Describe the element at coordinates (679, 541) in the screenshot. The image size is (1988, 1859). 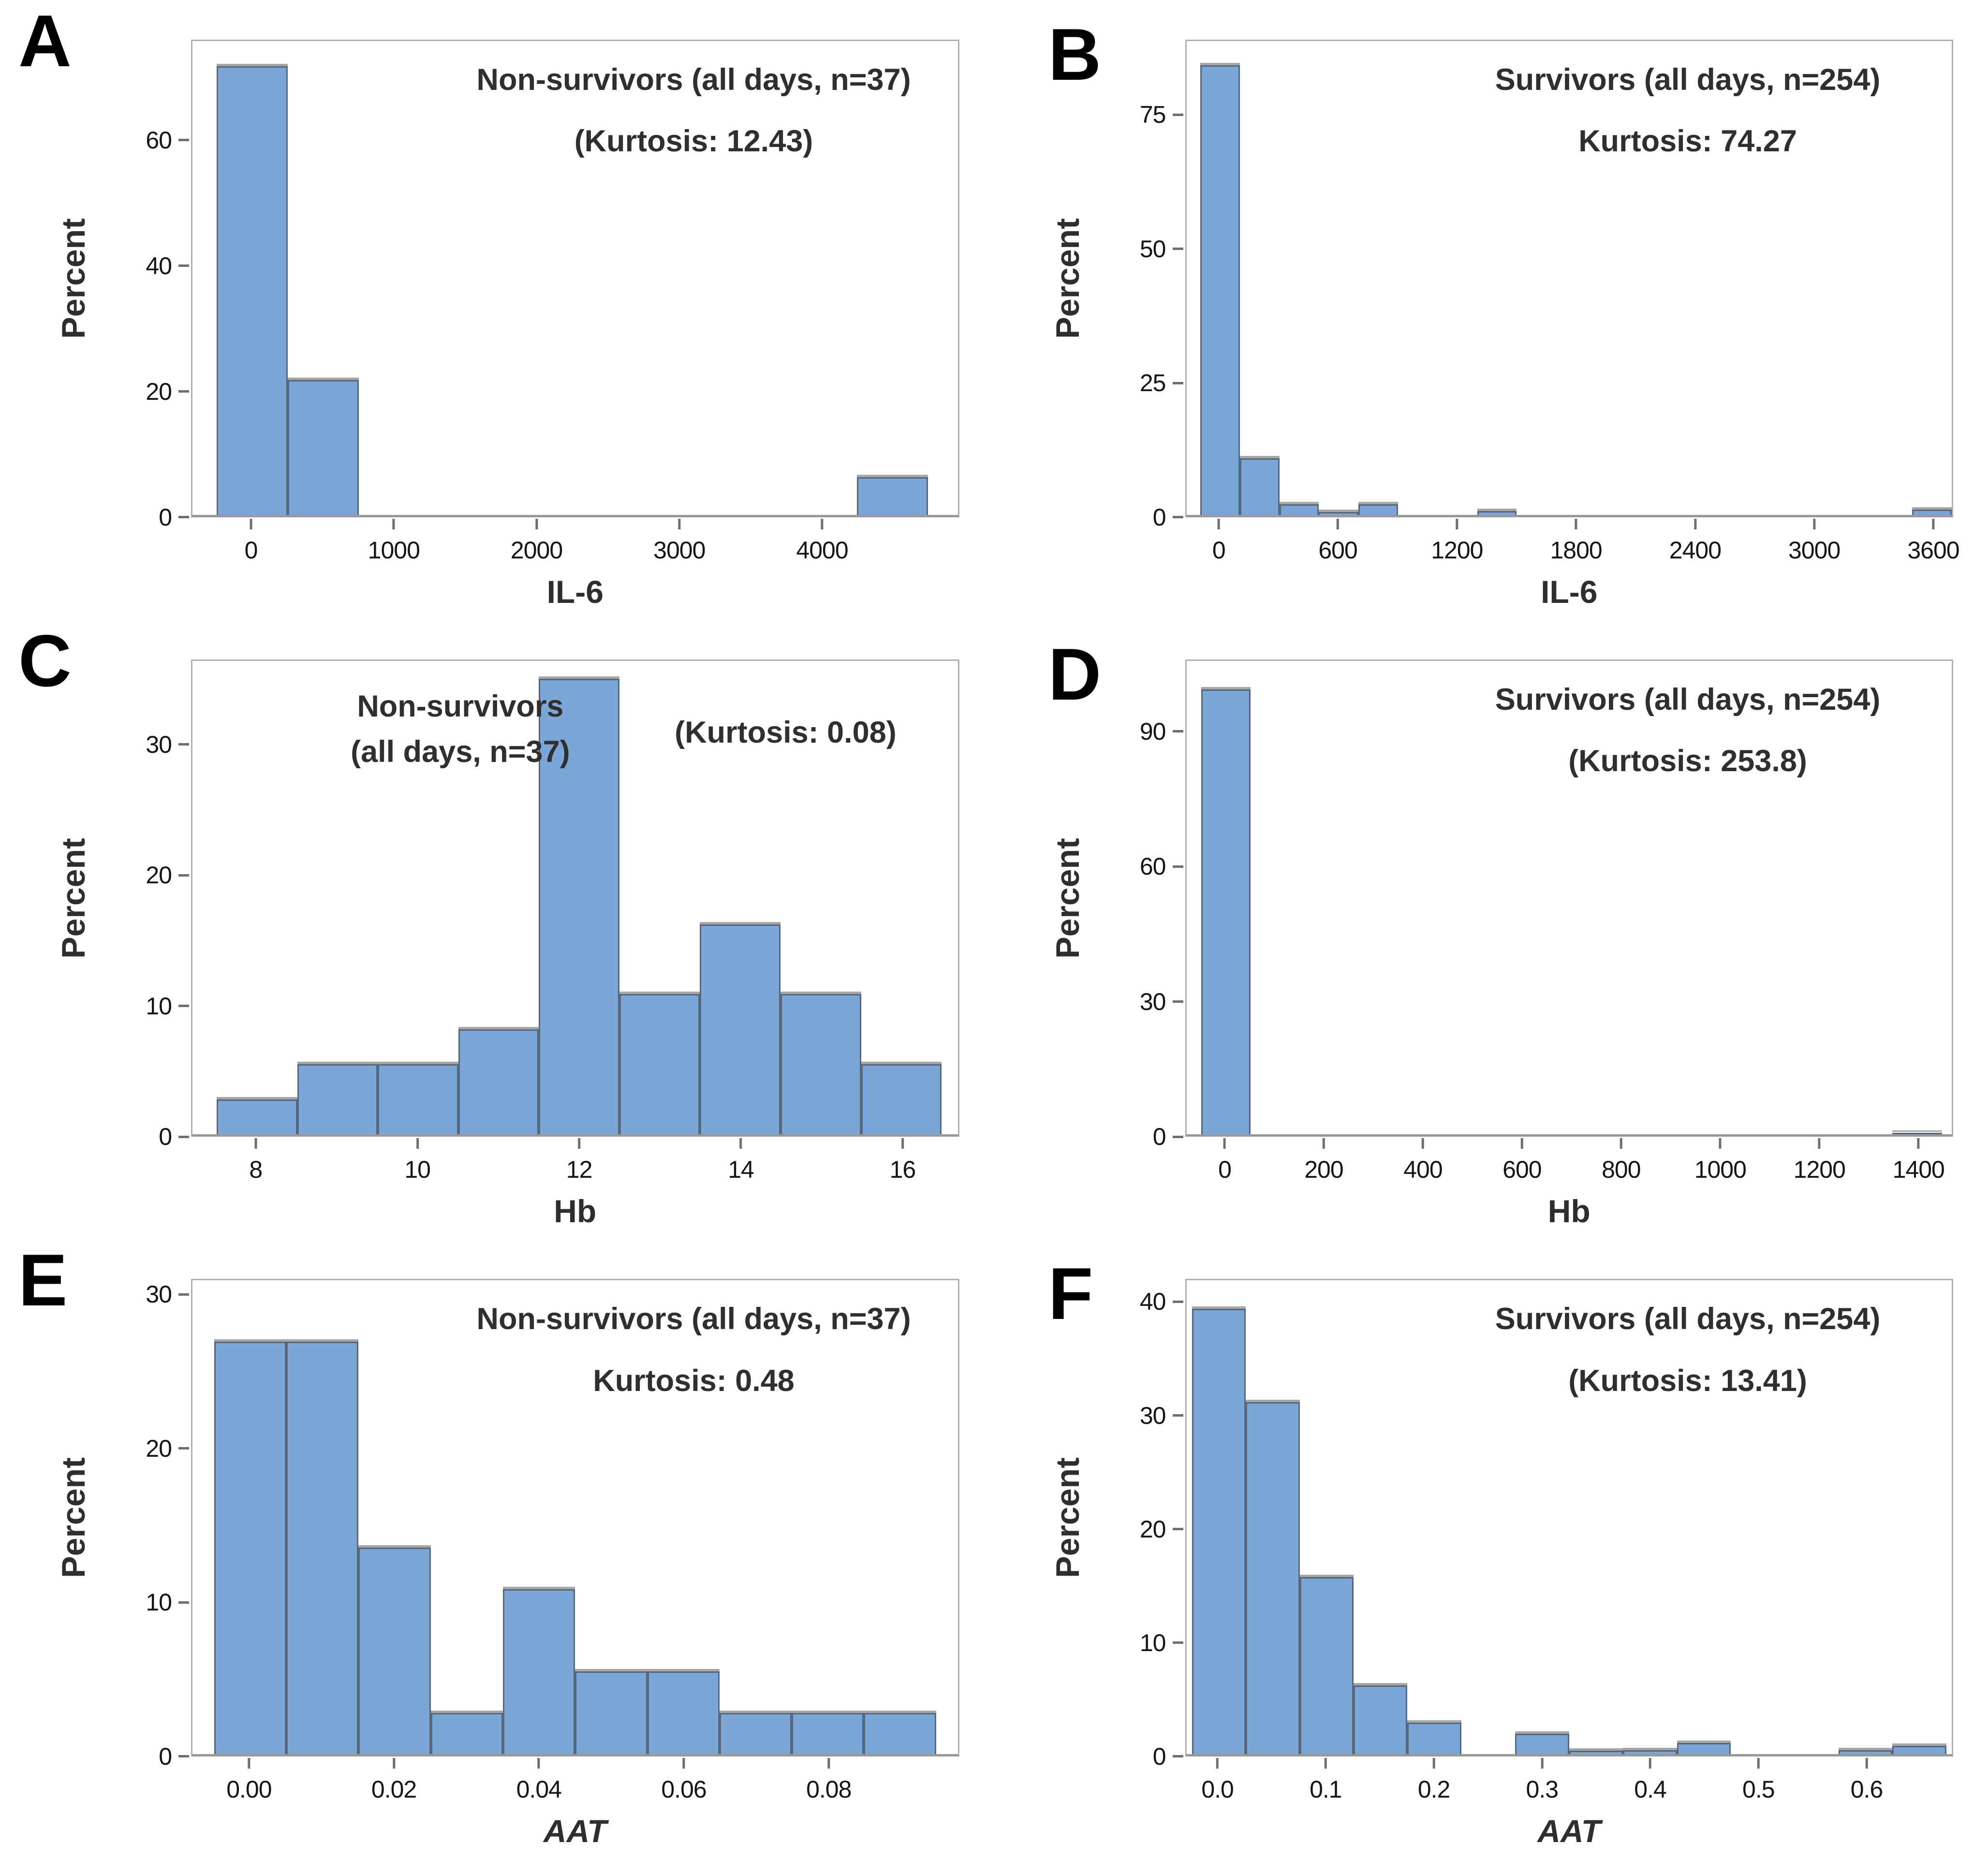
I see `x-tick: 3000` at that location.